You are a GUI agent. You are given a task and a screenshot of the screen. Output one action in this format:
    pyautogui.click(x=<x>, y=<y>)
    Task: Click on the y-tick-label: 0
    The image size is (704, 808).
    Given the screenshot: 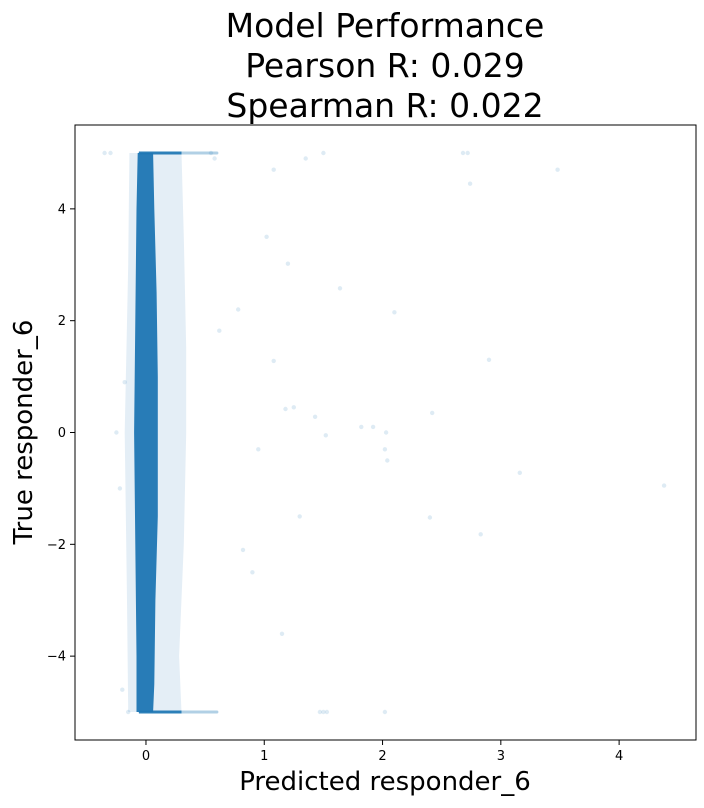 What is the action you would take?
    pyautogui.click(x=62, y=433)
    